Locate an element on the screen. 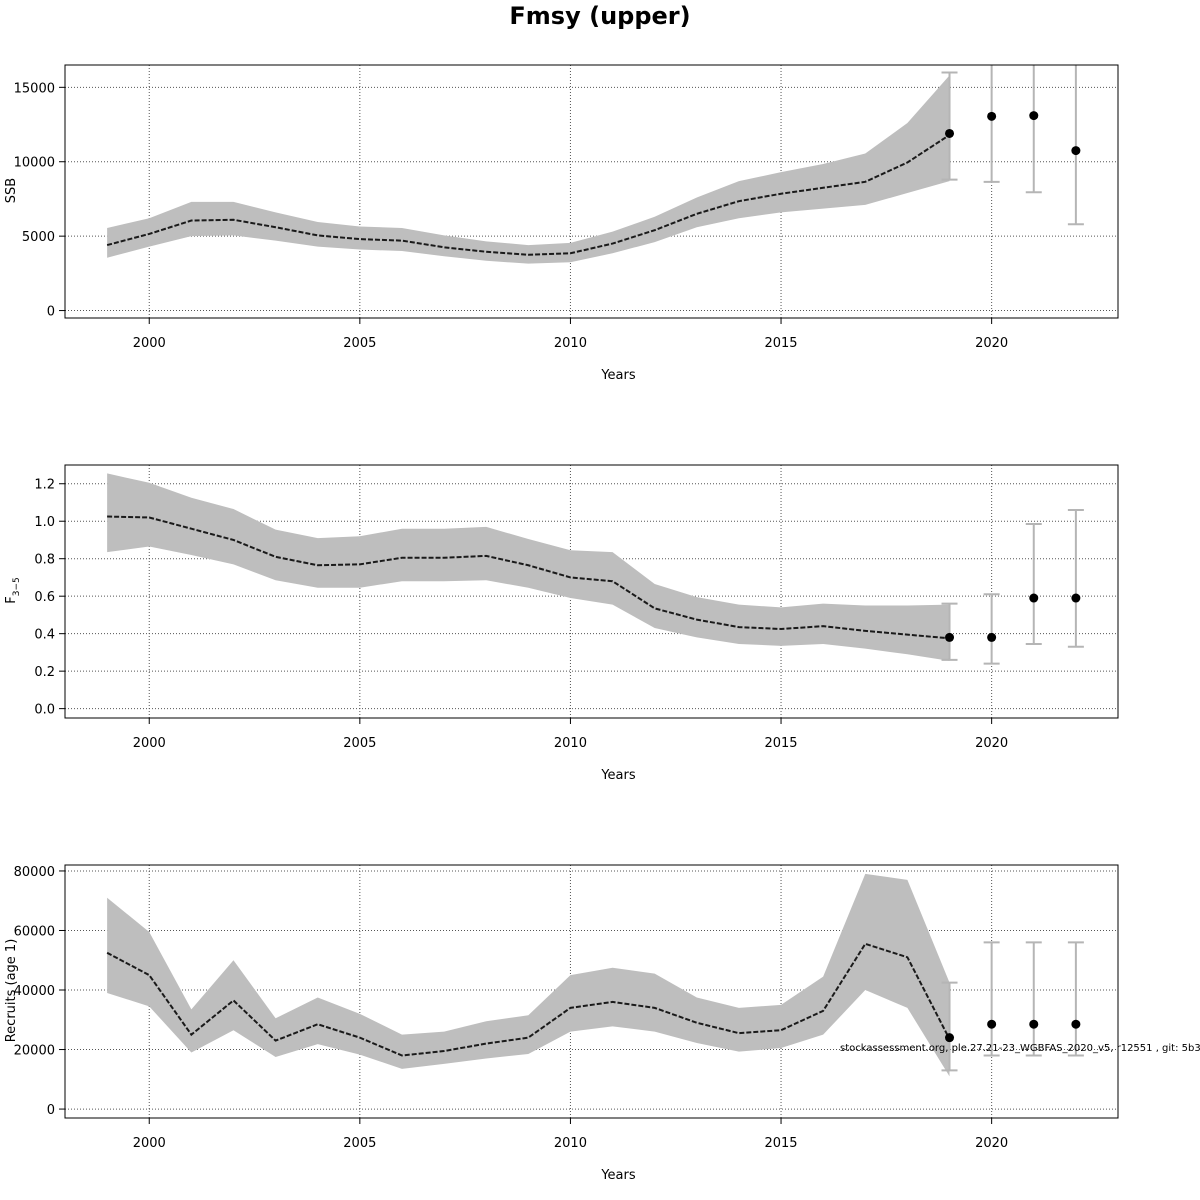 Image resolution: width=1200 pixels, height=1200 pixels. y-tick-label: 1.0 is located at coordinates (44, 522).